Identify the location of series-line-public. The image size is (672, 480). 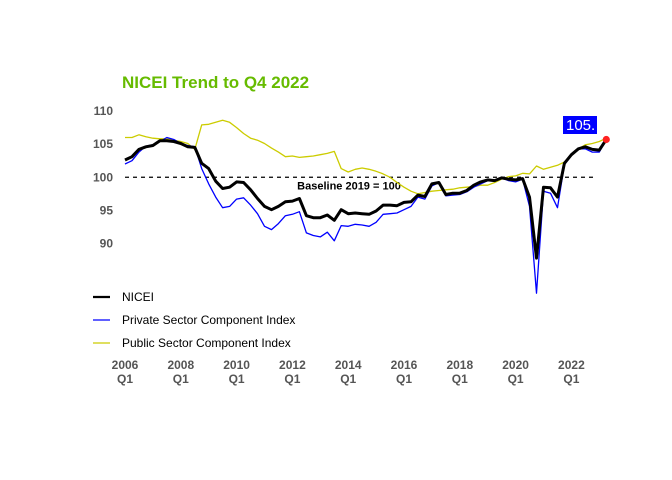
(366, 157).